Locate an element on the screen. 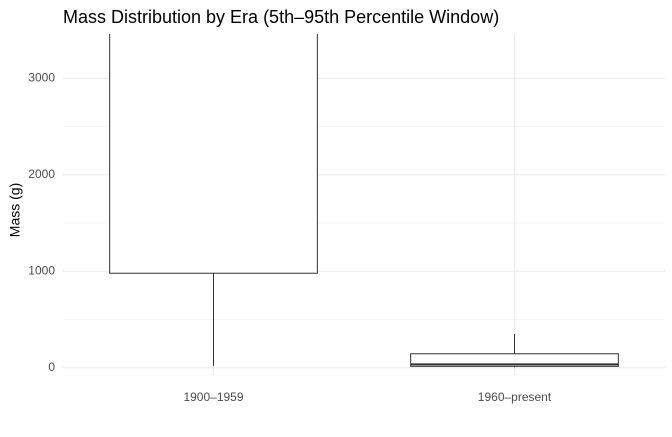 Image resolution: width=672 pixels, height=437 pixels. x-tick-label: 1960–present is located at coordinates (515, 397).